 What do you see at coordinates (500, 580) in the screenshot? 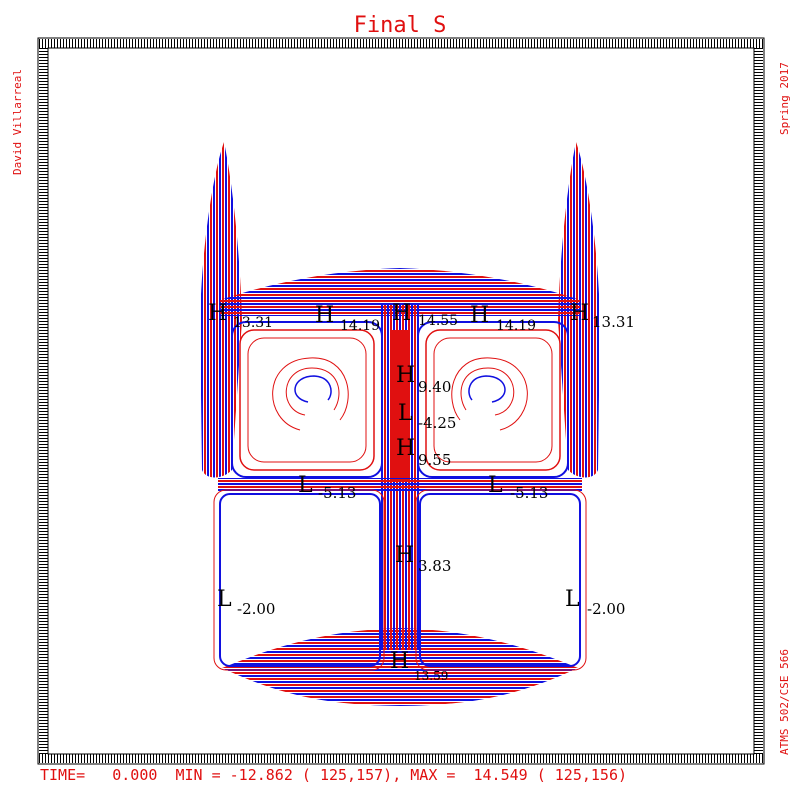
I see `lower-right-cell` at bounding box center [500, 580].